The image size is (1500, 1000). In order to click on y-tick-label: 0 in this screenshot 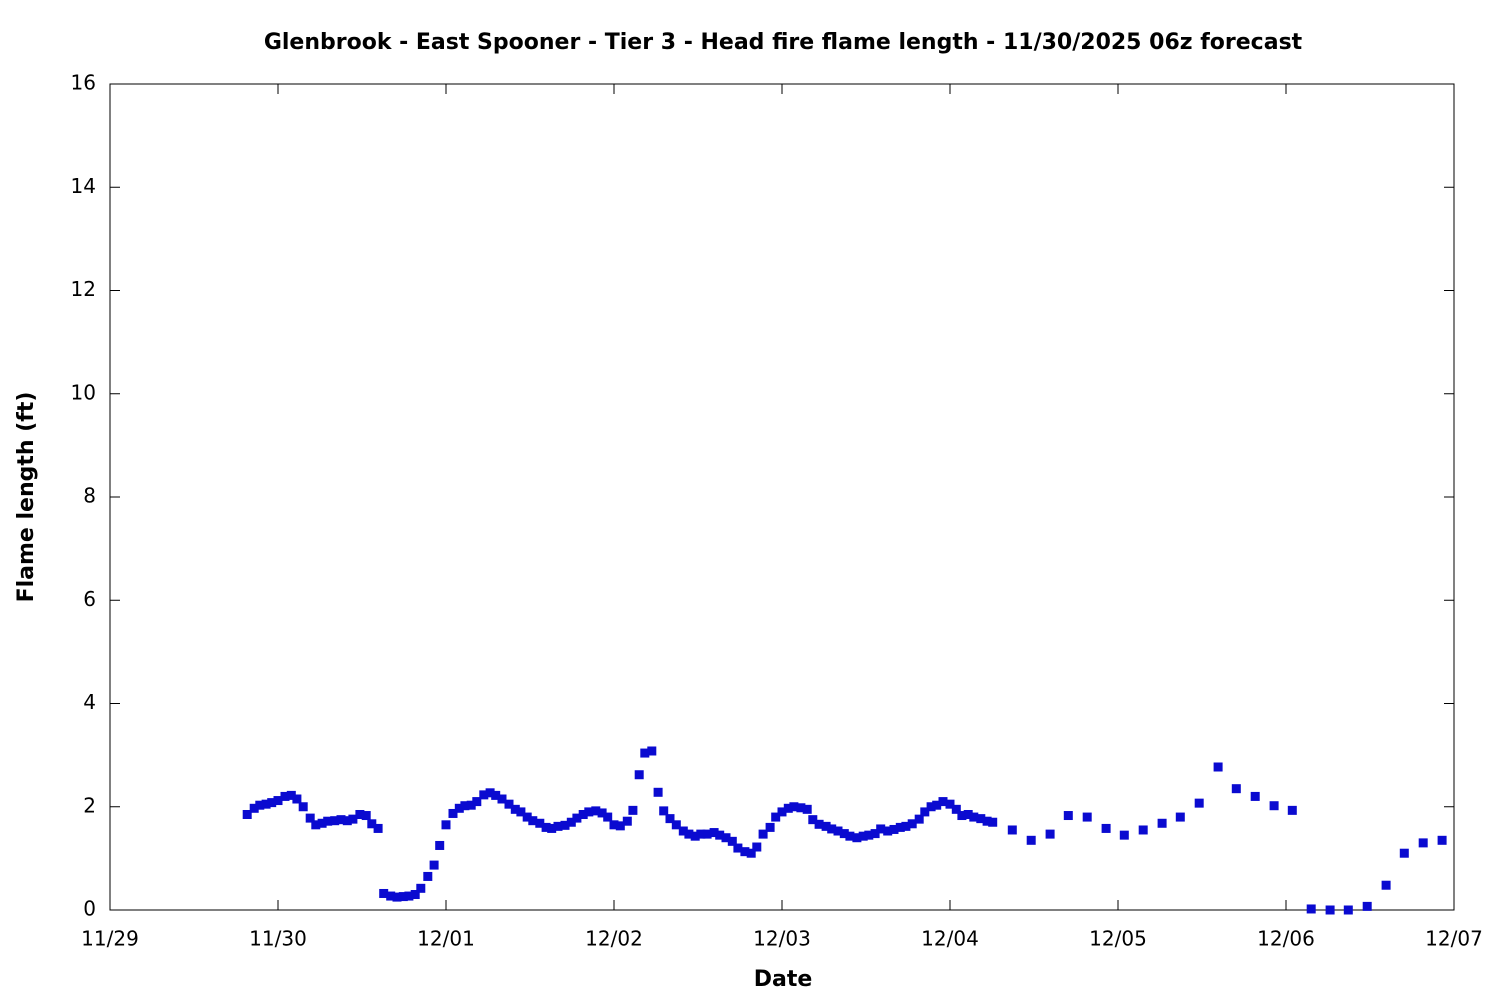, I will do `click(89, 909)`.